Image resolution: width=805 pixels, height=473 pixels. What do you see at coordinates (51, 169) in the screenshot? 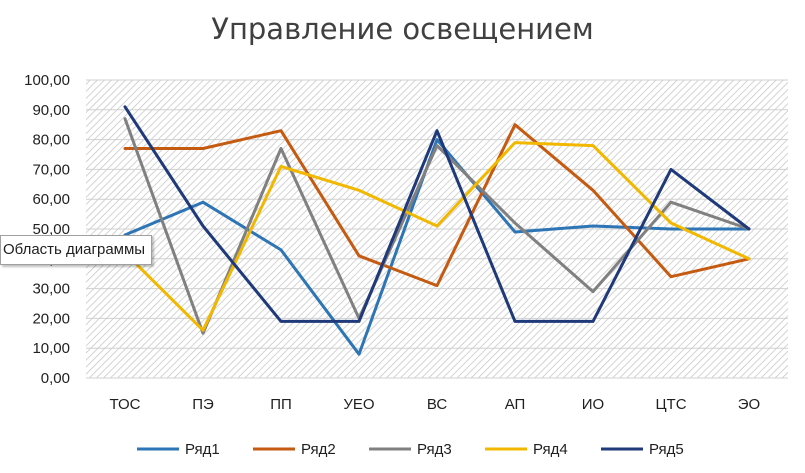
I see `y-tick-label: 70,00` at bounding box center [51, 169].